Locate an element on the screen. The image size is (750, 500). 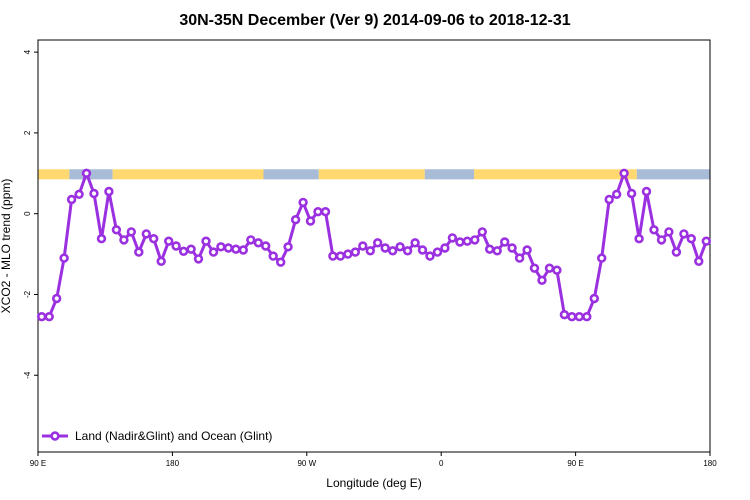
y-tick-label: 4 is located at coordinates (27, 51).